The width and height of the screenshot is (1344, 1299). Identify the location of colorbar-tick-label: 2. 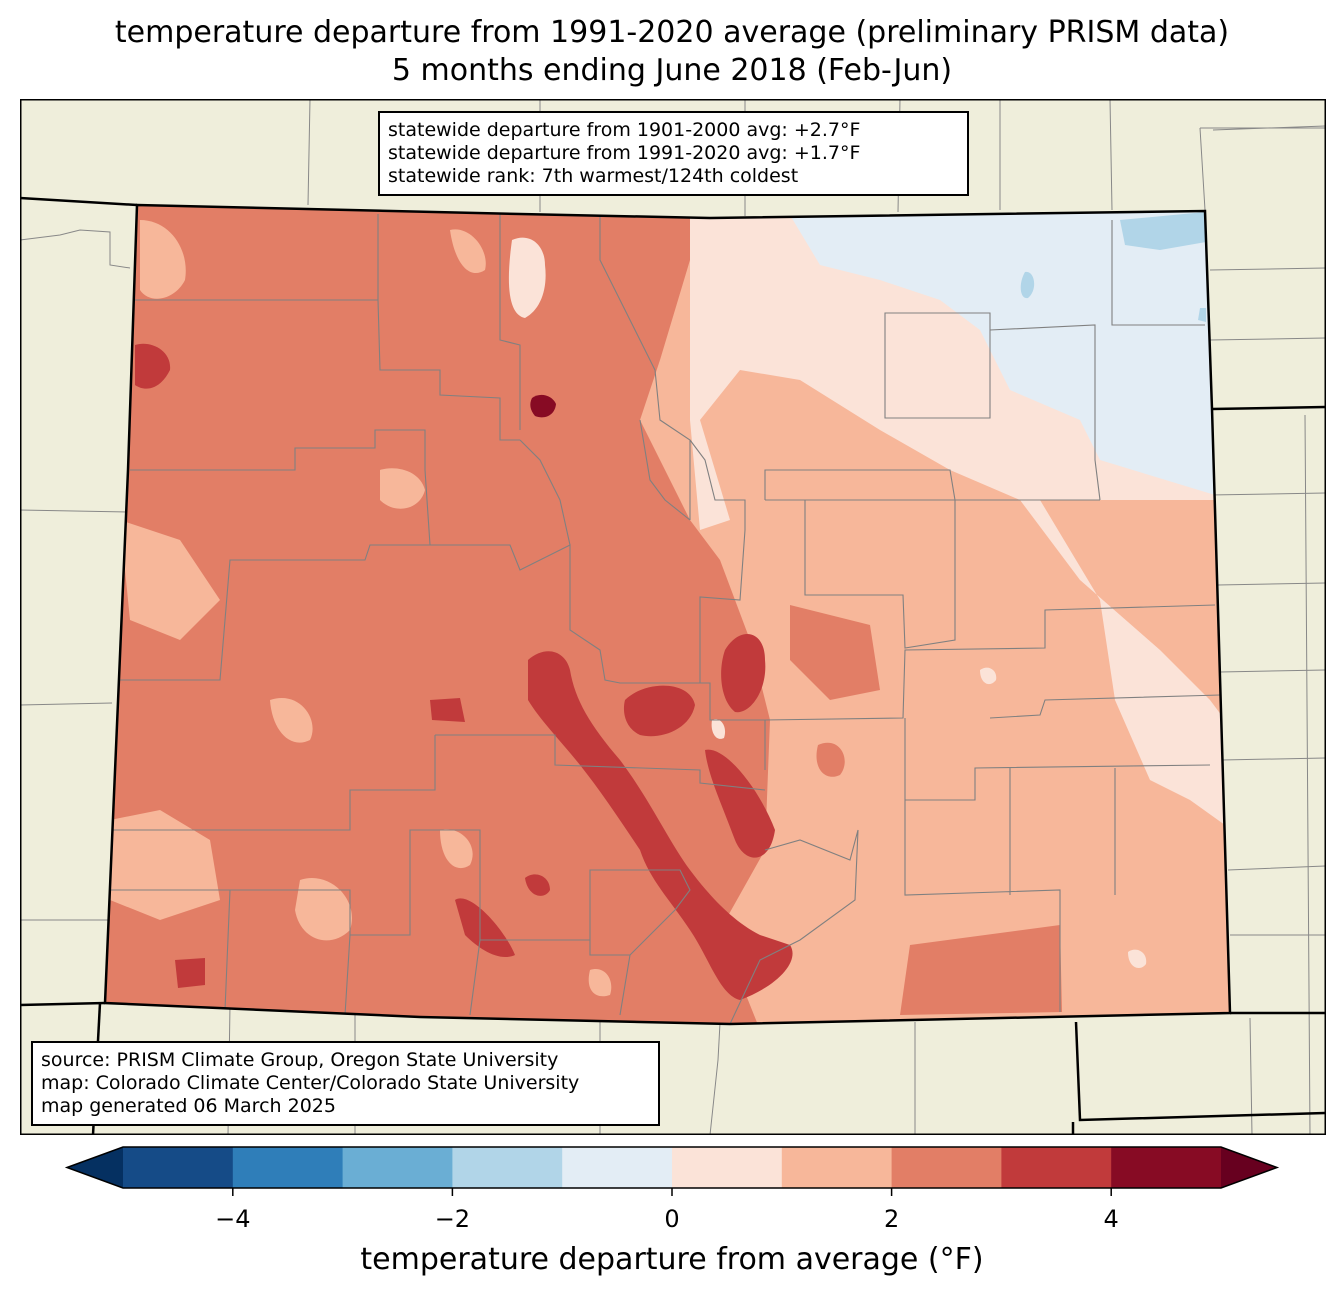
(891, 1219).